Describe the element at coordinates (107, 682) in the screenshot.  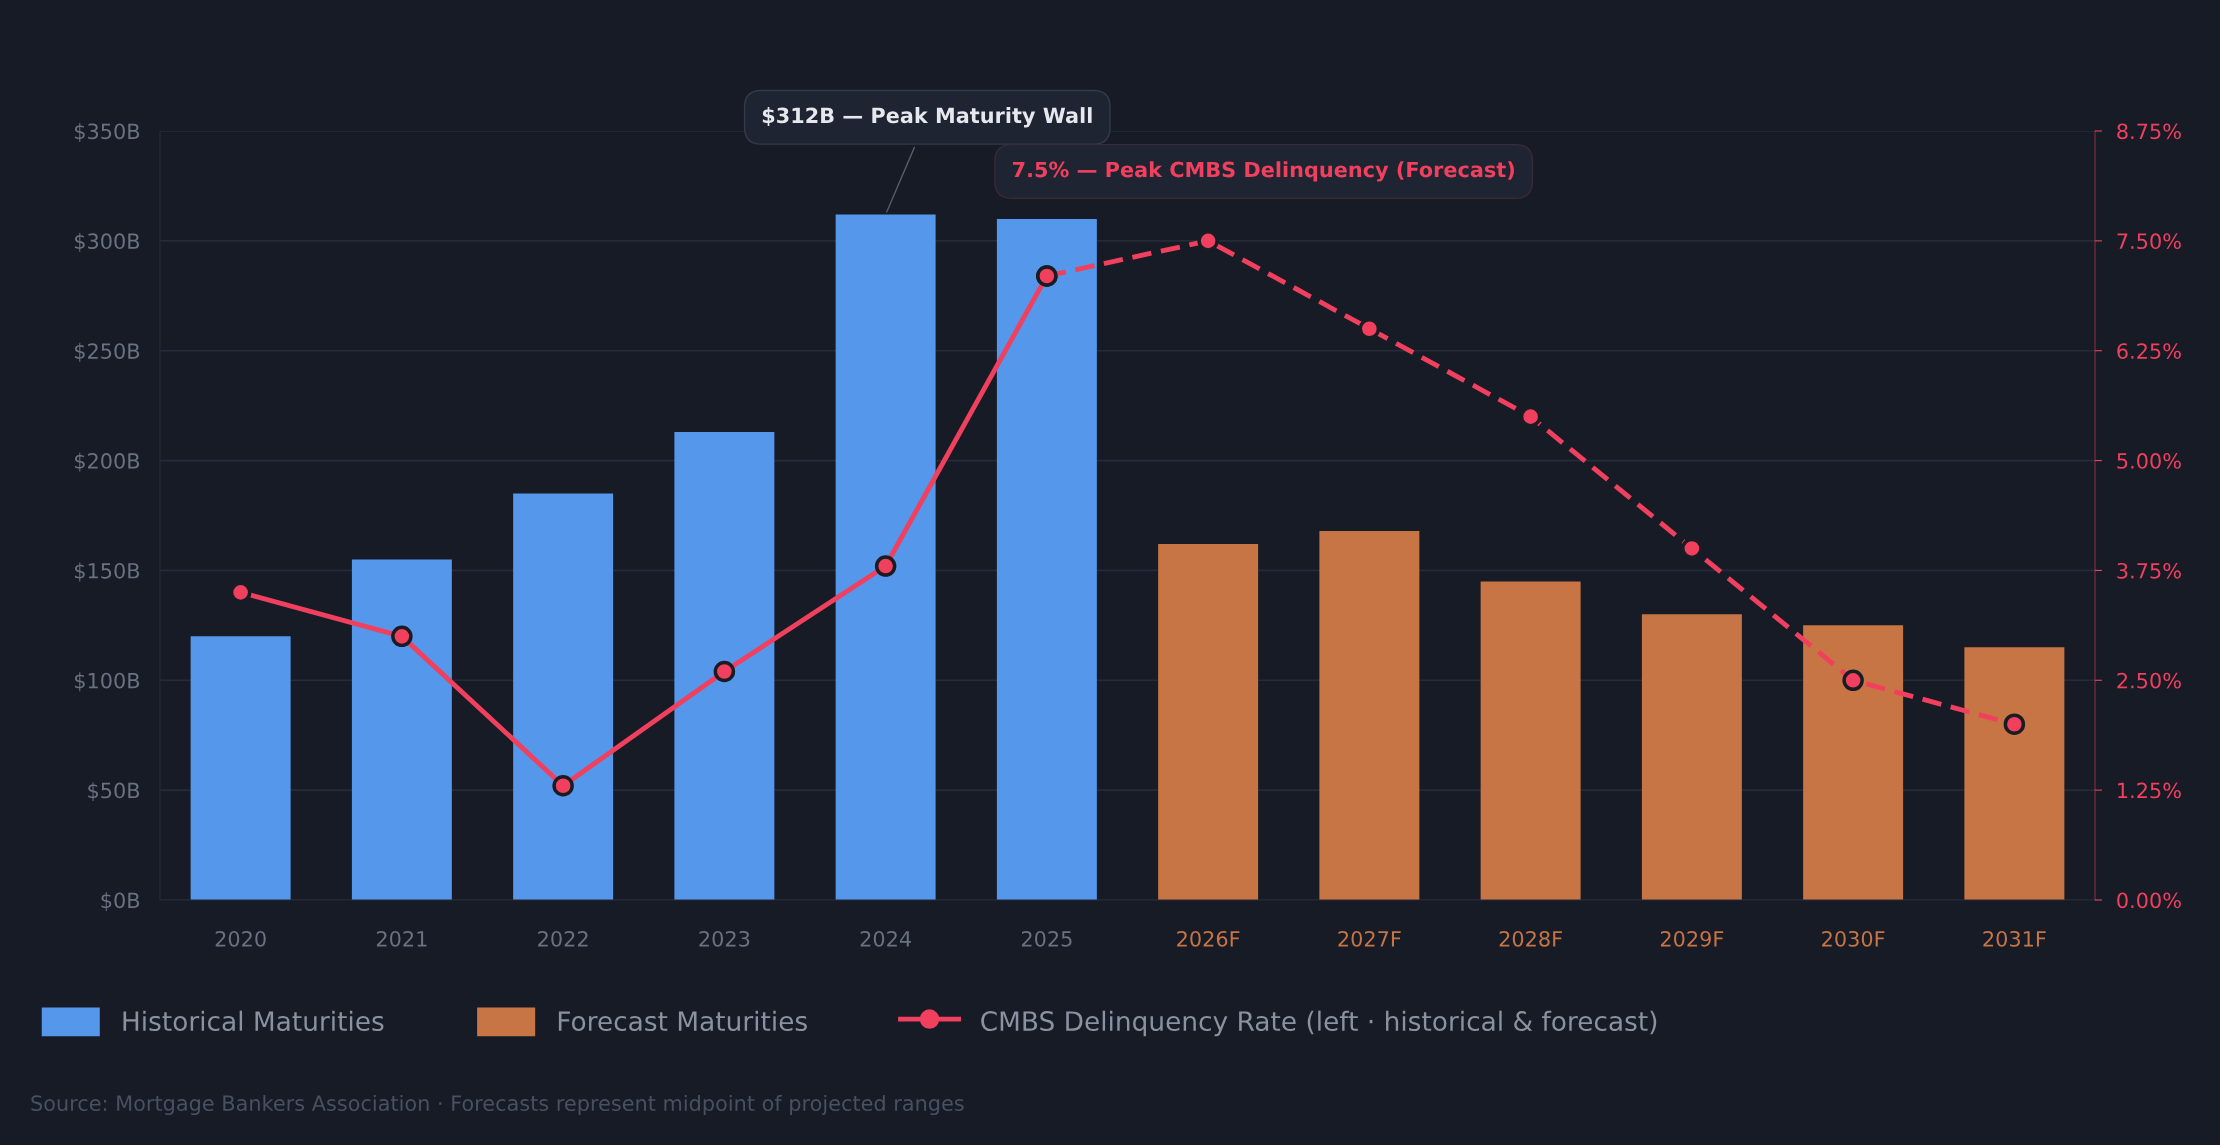
I see `y-tick-label: $100B` at that location.